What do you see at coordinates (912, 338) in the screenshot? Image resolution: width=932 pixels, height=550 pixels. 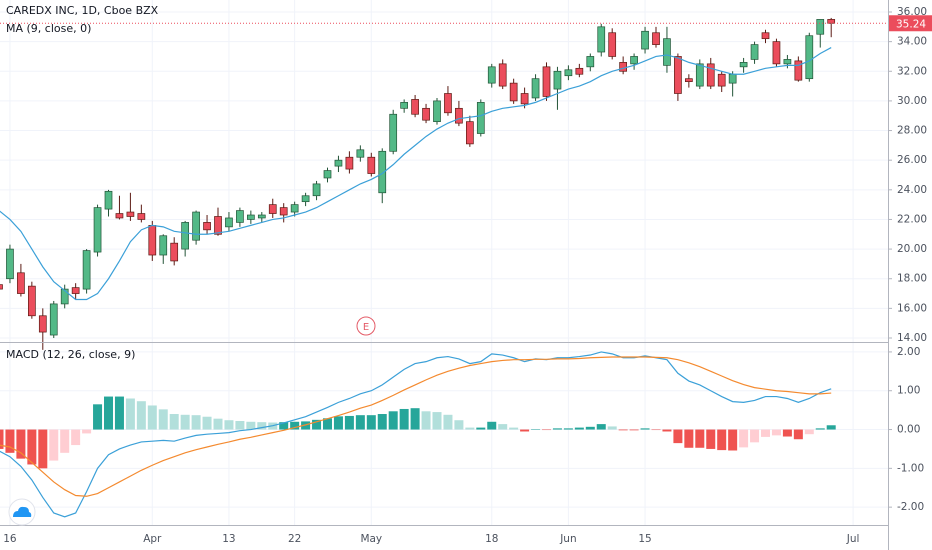 I see `y-tick-label: 14.00` at bounding box center [912, 338].